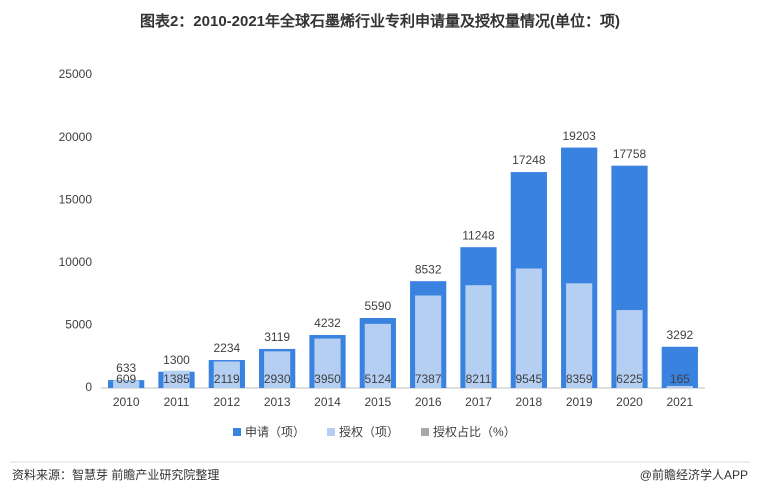  Describe the element at coordinates (176, 360) in the screenshot. I see `value-label: 1300` at that location.